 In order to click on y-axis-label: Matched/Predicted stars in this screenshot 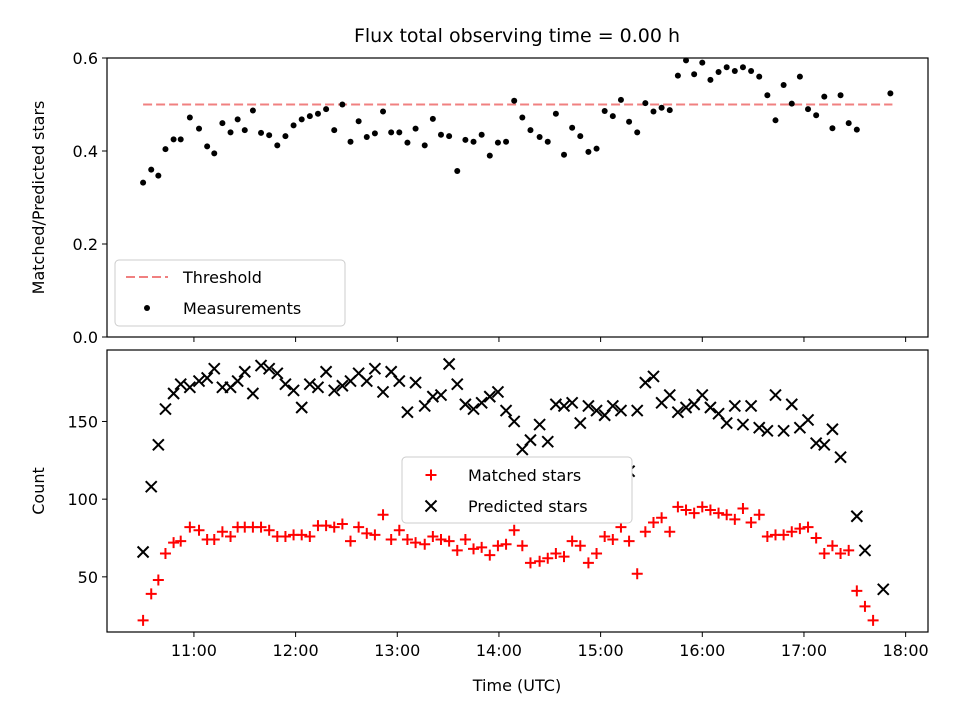, I will do `click(38, 198)`.